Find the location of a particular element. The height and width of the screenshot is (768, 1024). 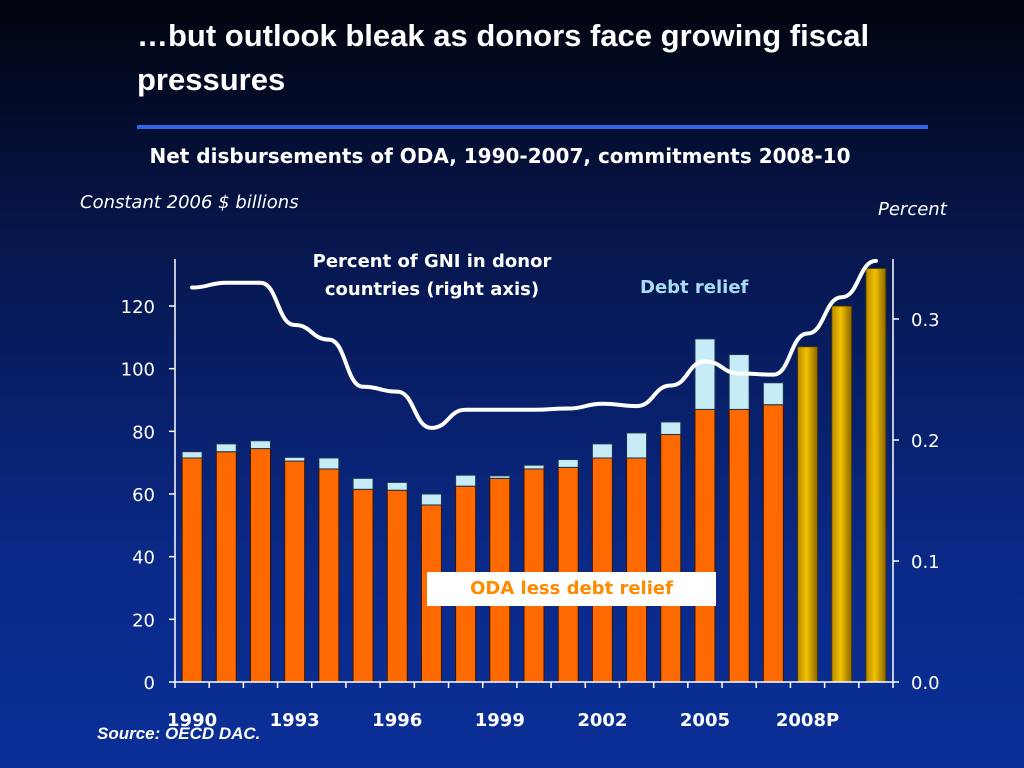

y2-tick-label: 0.1 is located at coordinates (925, 562).